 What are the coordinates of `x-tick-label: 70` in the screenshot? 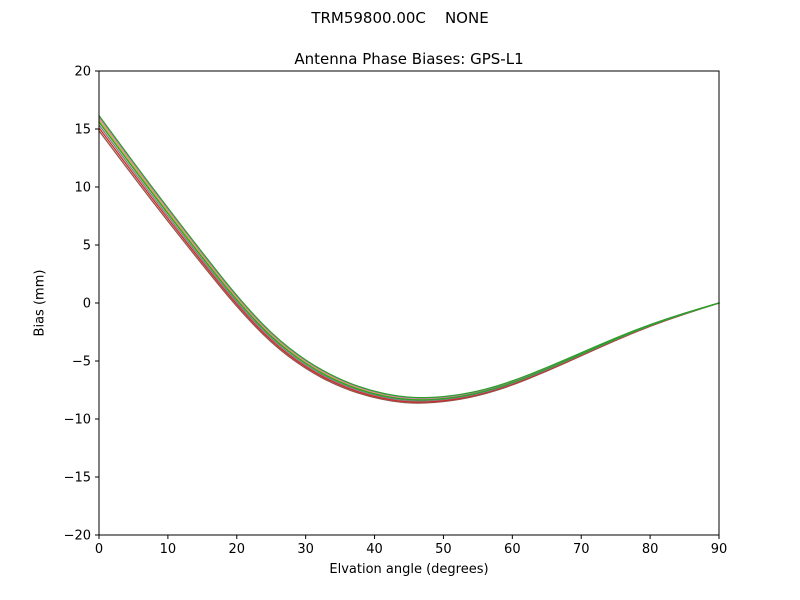 It's located at (581, 549).